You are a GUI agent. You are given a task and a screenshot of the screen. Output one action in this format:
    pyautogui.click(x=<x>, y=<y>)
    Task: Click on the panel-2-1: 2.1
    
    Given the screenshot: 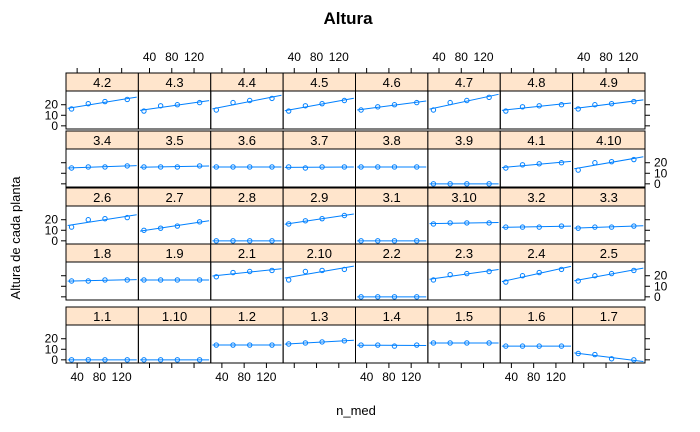 What is the action you would take?
    pyautogui.click(x=247, y=272)
    